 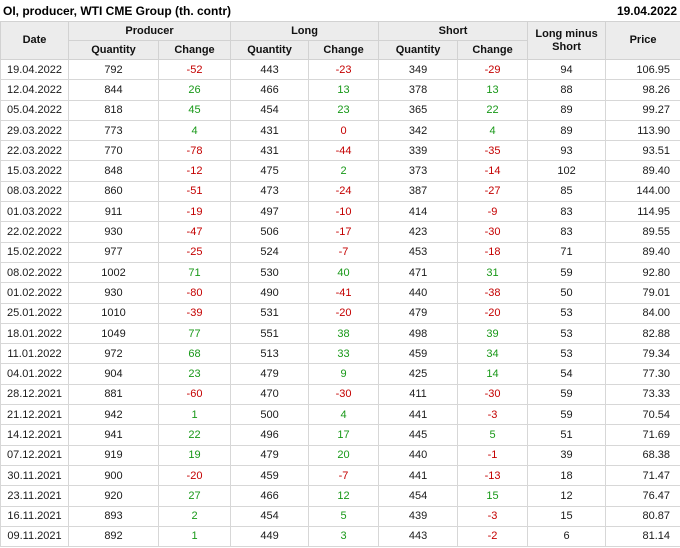 I want to click on cell-long-change: 38, so click(x=344, y=333).